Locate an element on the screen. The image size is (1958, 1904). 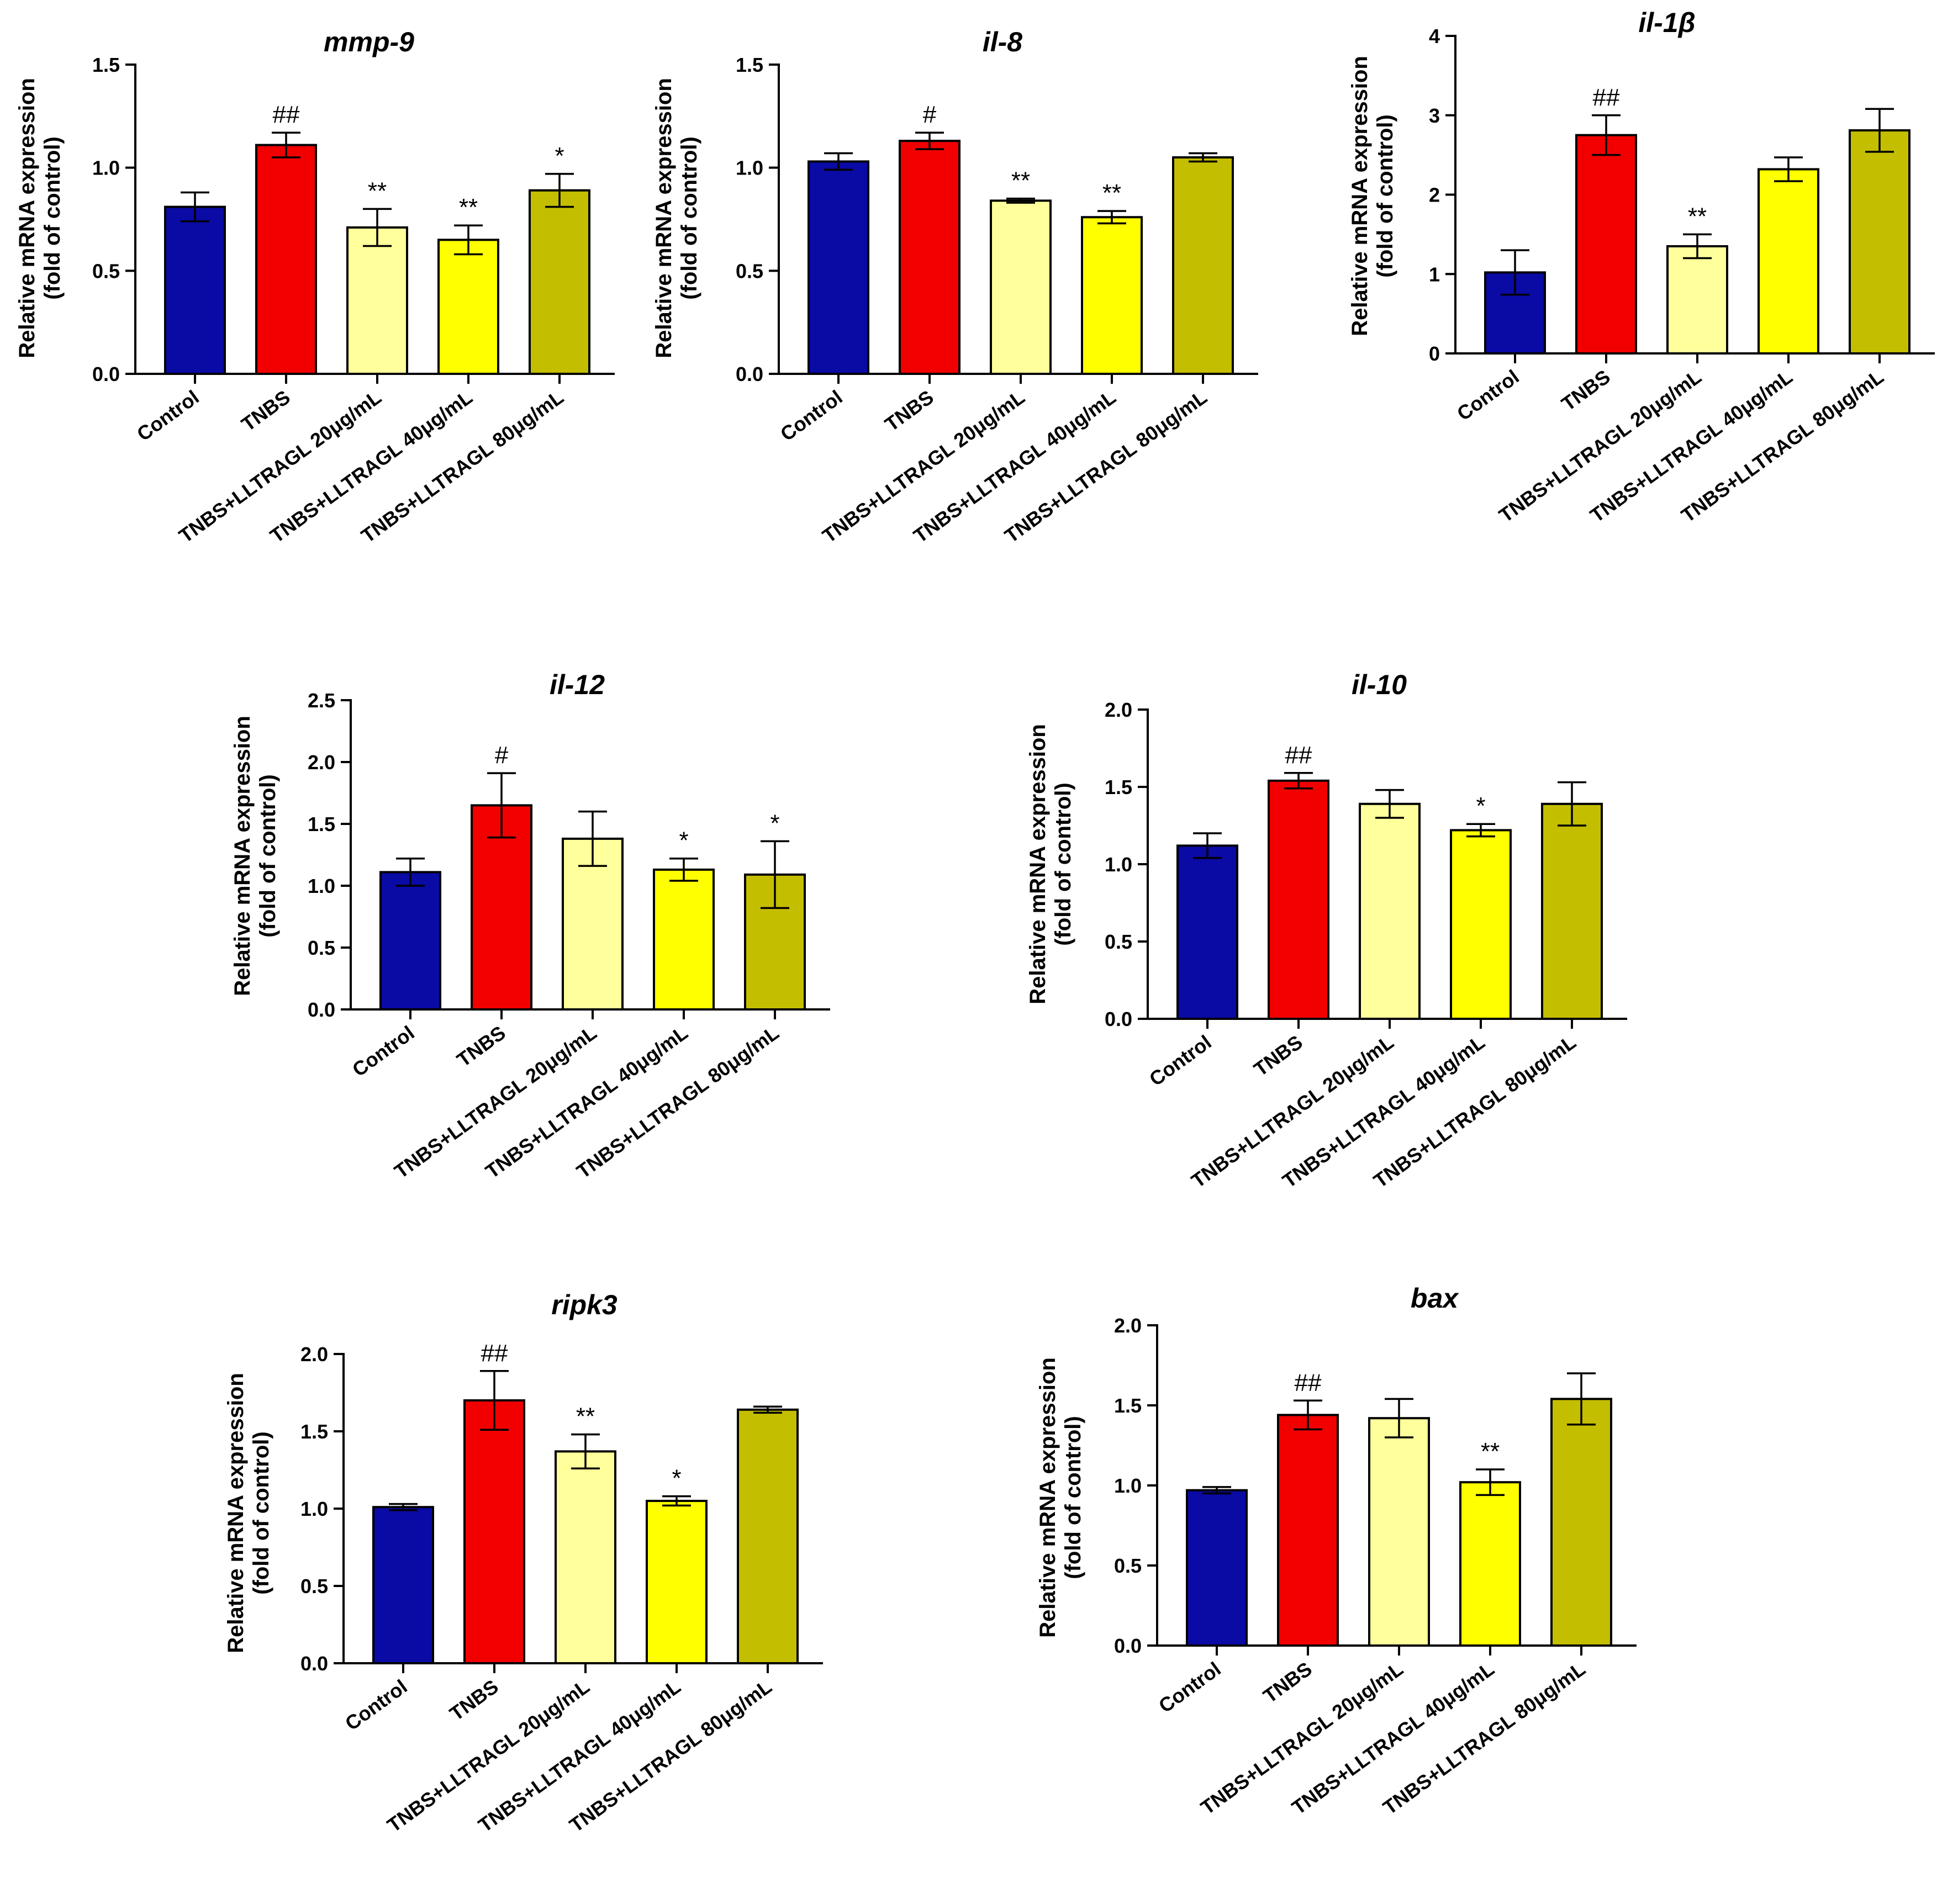
y-tick-label: 4 is located at coordinates (1434, 36).